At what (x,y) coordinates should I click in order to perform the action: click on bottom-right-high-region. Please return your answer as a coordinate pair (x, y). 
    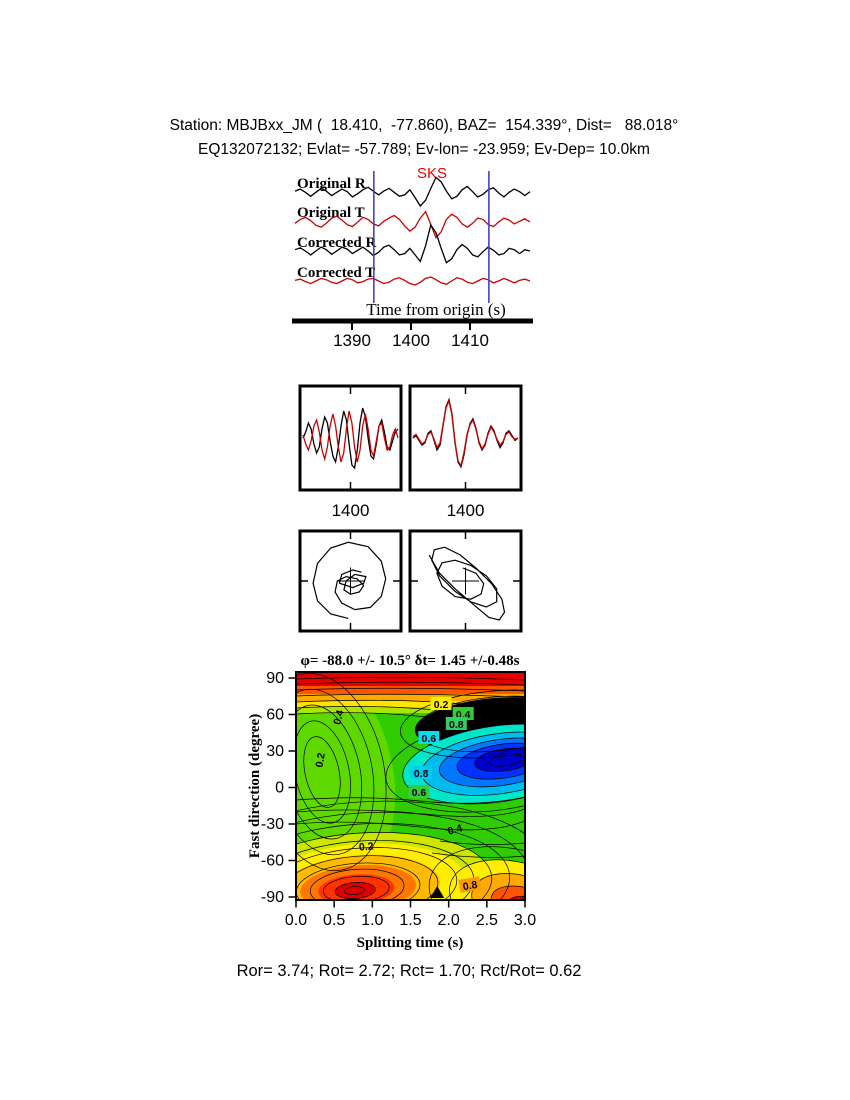
    Looking at the image, I should click on (487, 879).